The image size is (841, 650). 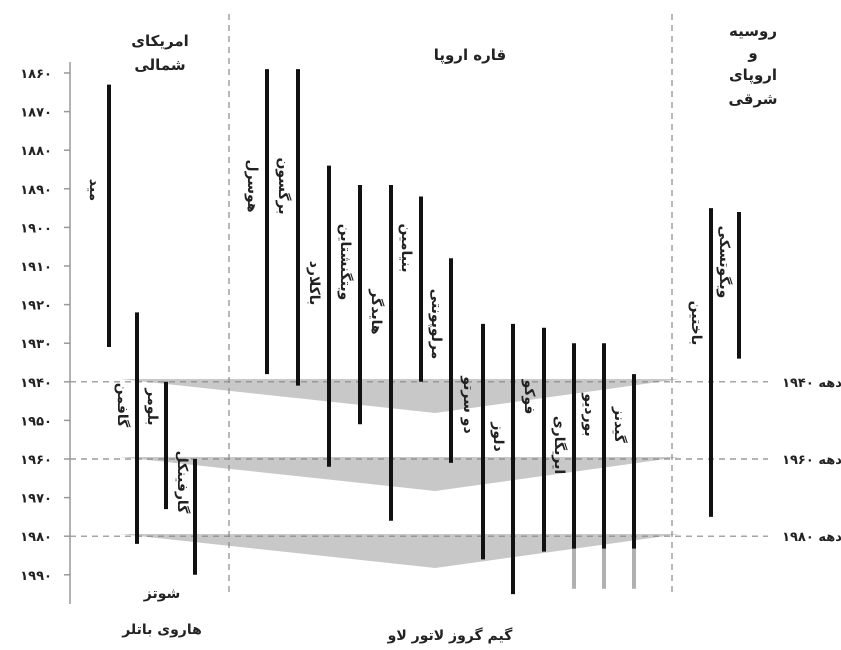 I want to click on footer-north-america-2: هاروی باتلر, so click(x=161, y=630).